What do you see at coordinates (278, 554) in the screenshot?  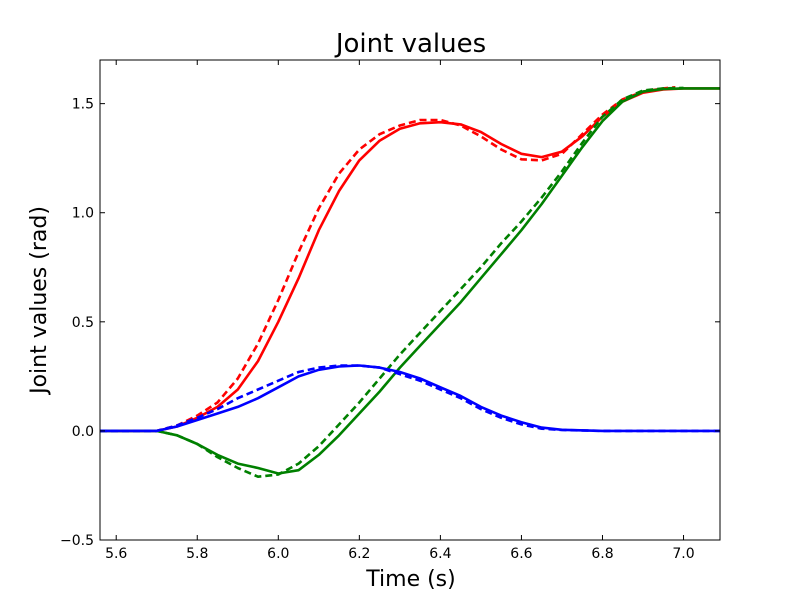 I see `x-tick-label: 6.0` at bounding box center [278, 554].